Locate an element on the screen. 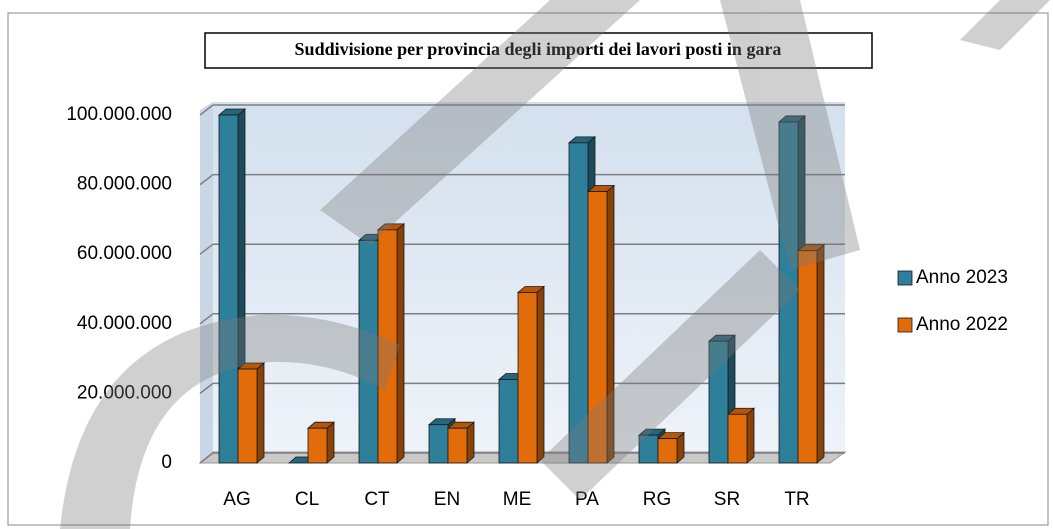  x-tick-label: RG is located at coordinates (657, 499).